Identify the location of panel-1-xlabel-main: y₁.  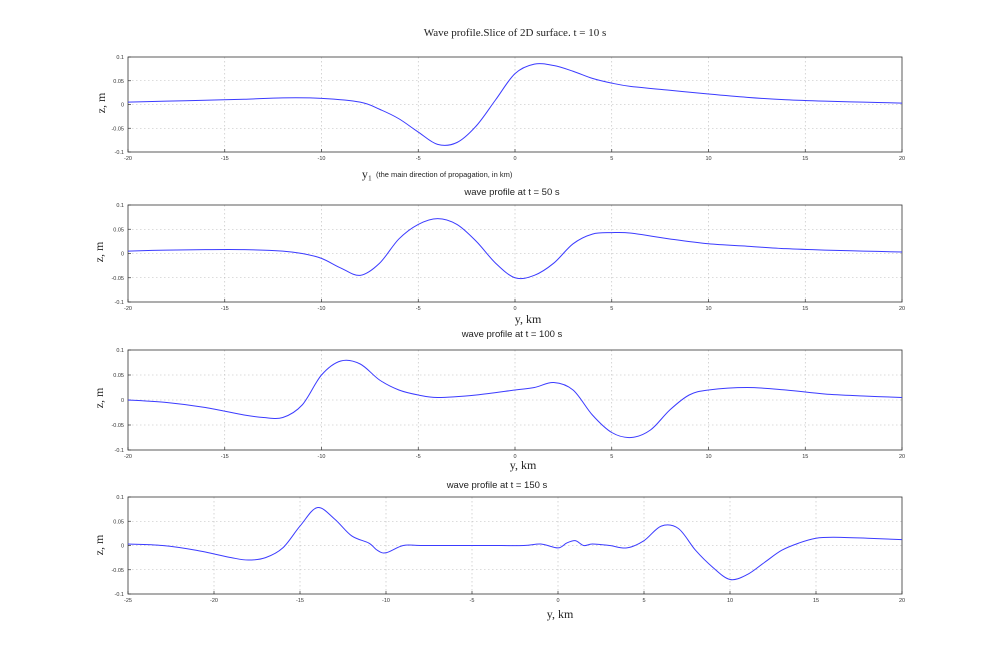
(367, 174).